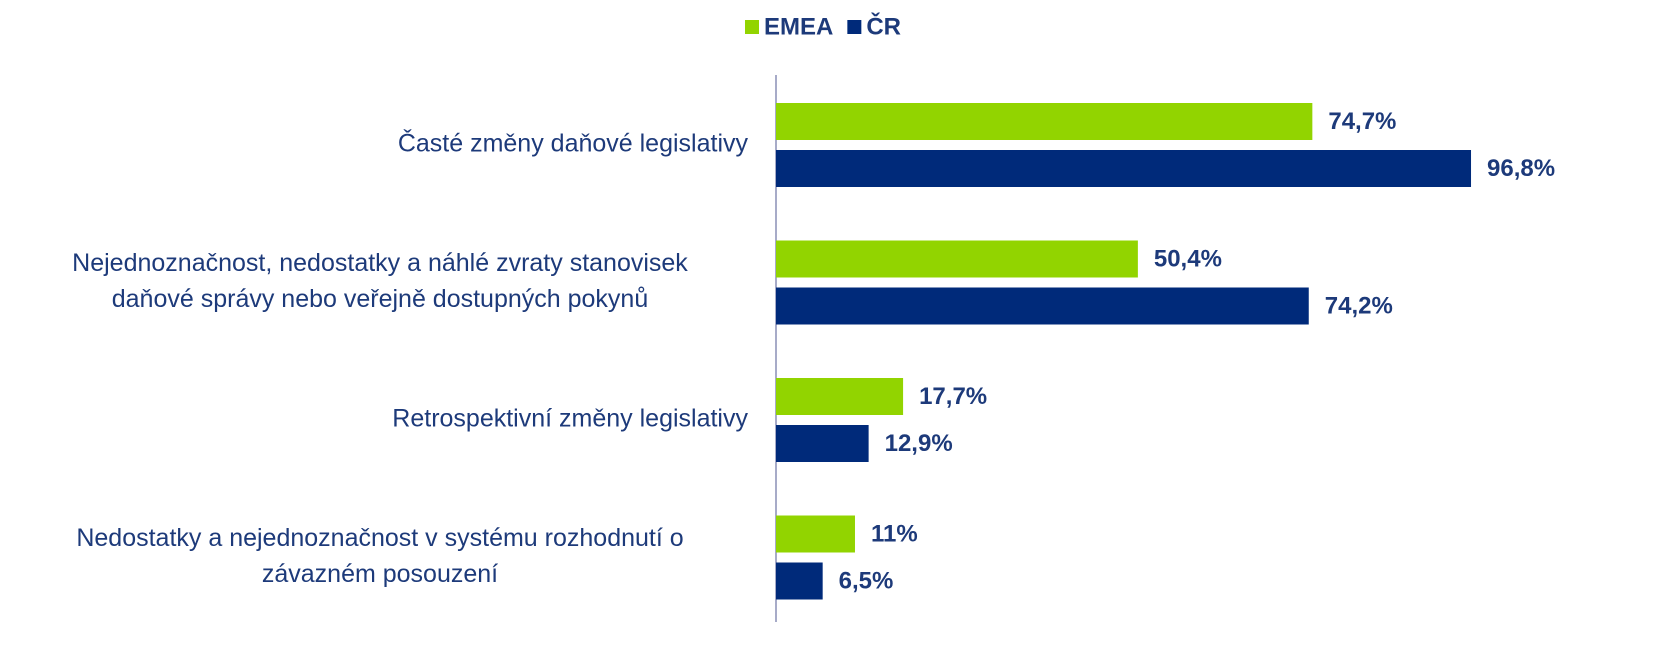  Describe the element at coordinates (380, 574) in the screenshot. I see `category-label: závazném posouzení` at that location.